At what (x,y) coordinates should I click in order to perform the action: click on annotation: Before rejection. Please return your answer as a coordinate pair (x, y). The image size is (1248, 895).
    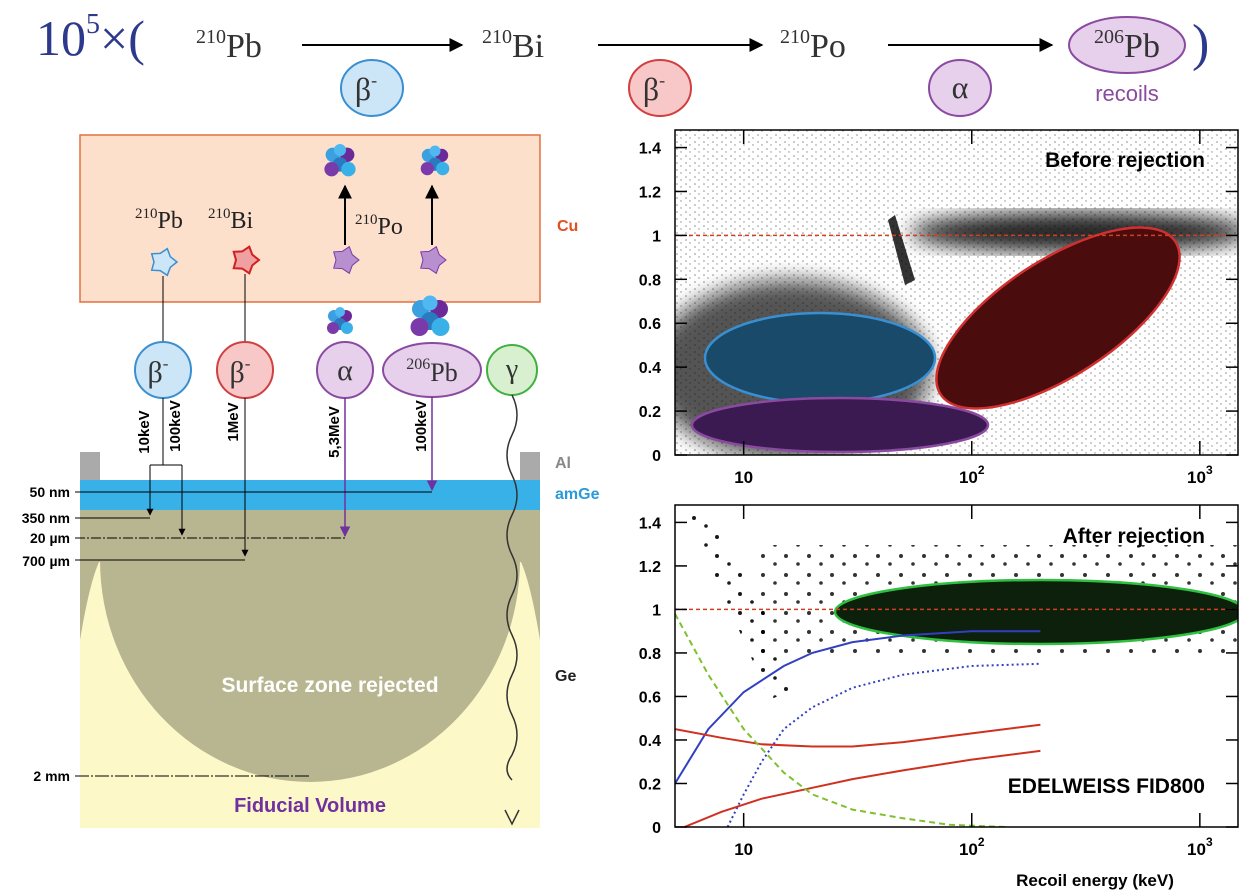
    Looking at the image, I should click on (1125, 160).